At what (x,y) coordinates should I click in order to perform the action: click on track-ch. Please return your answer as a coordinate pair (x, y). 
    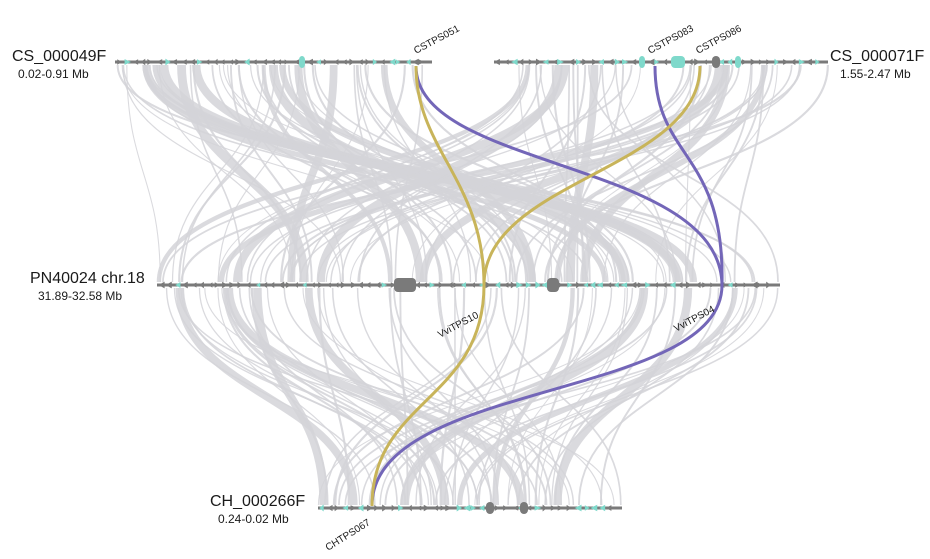
    Looking at the image, I should click on (470, 508).